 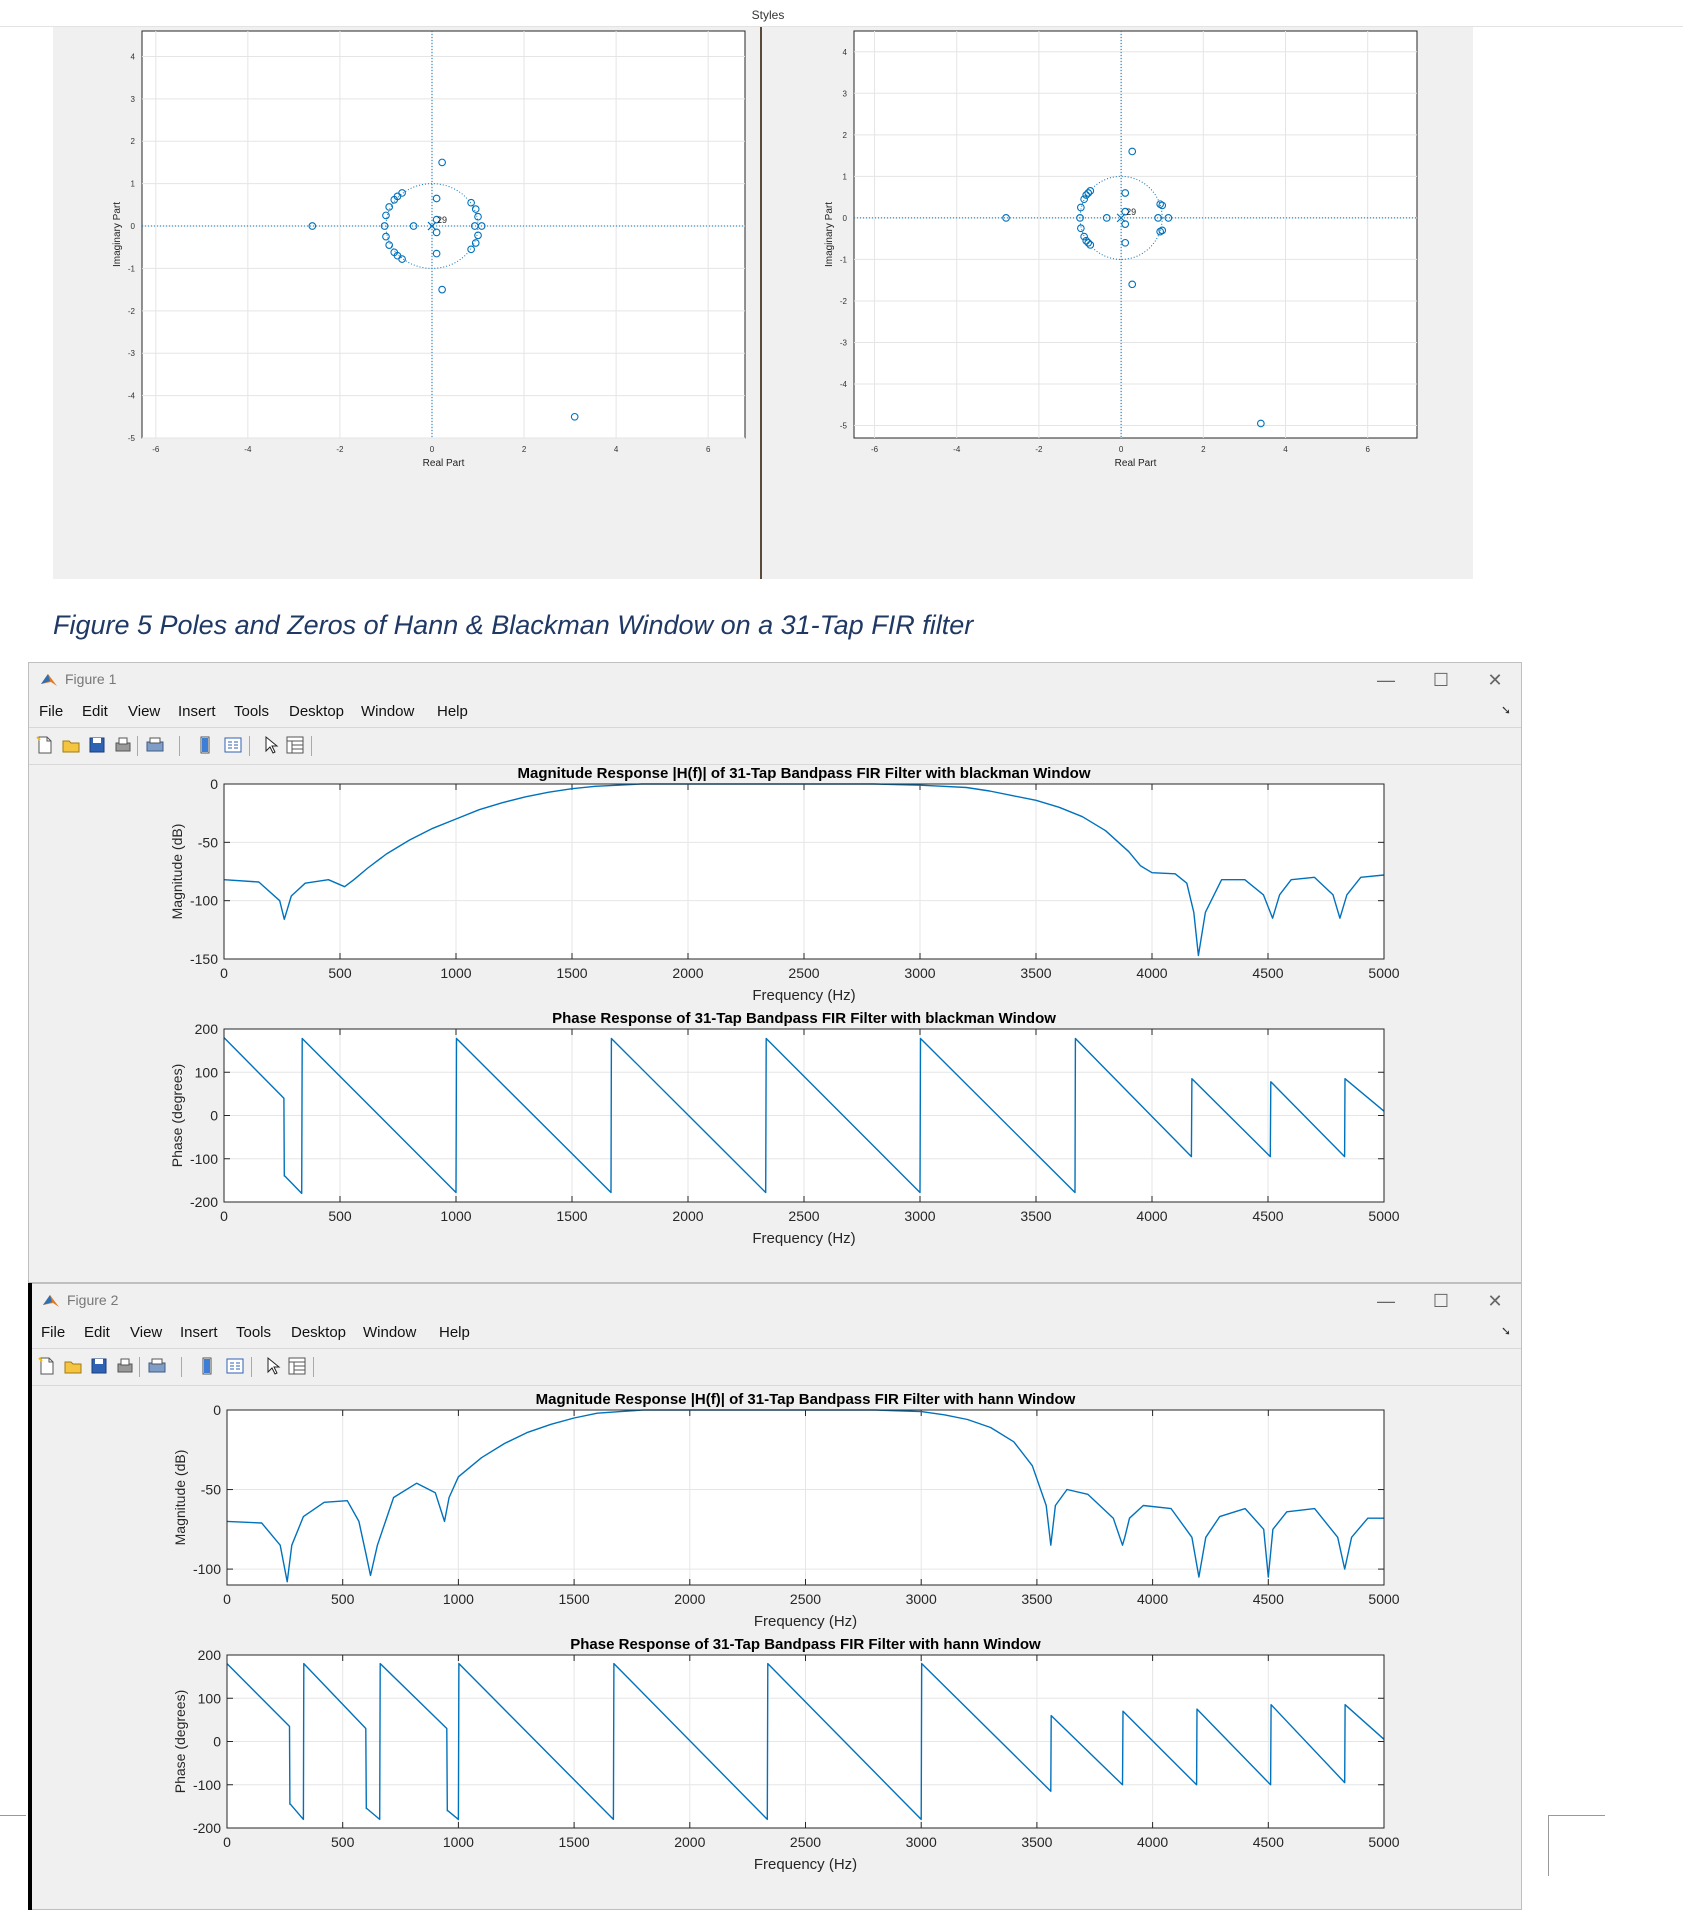 I want to click on y-tick-label: 1, so click(x=133, y=184).